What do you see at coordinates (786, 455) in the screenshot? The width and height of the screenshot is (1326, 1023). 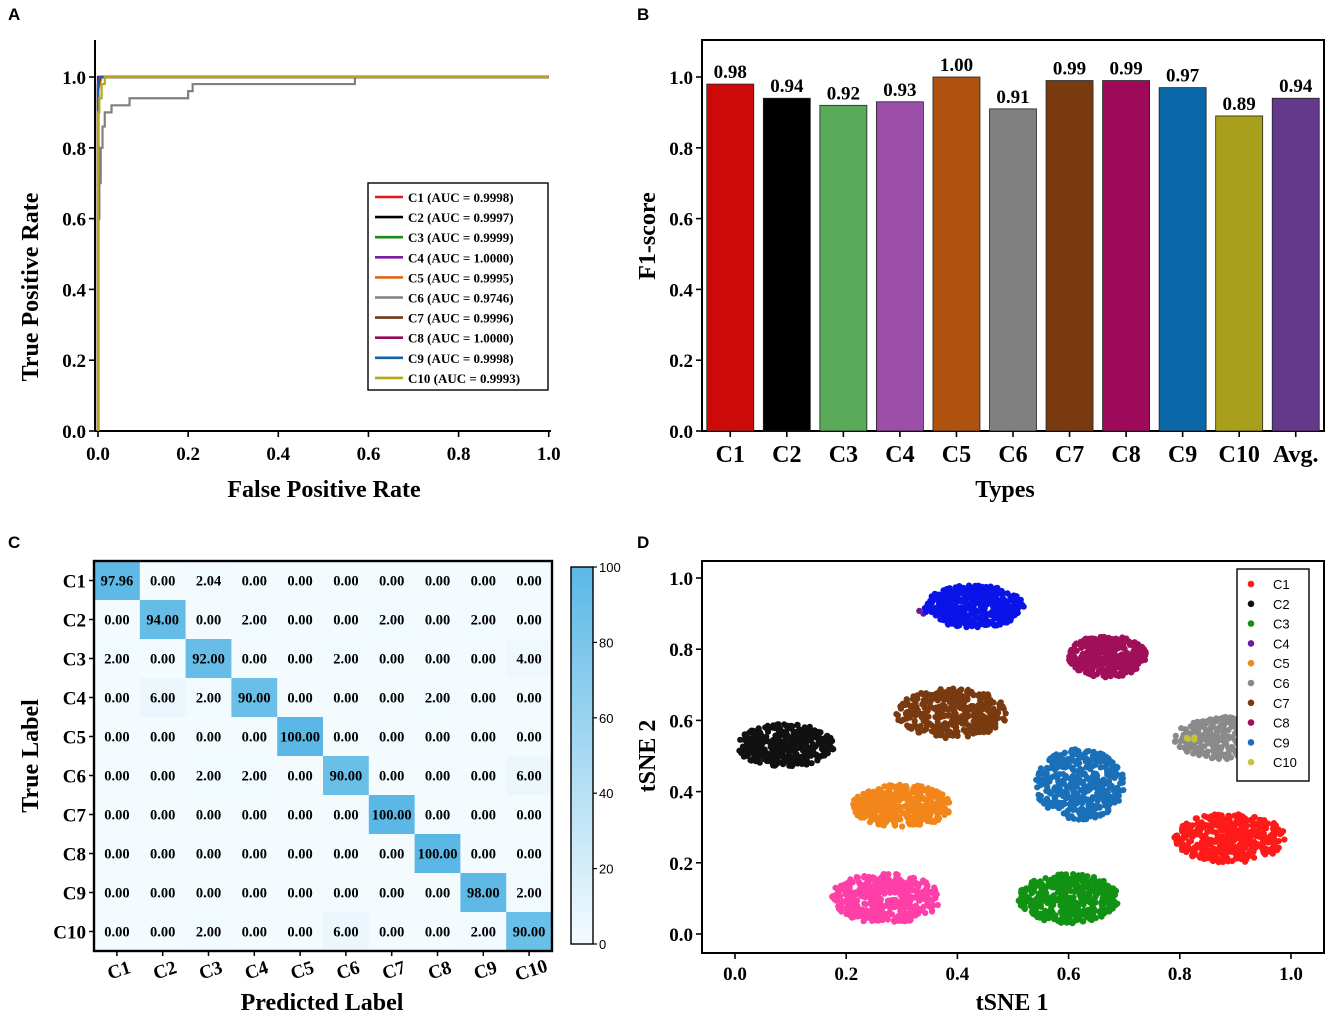 I see `f1-x-tick-label: C2` at bounding box center [786, 455].